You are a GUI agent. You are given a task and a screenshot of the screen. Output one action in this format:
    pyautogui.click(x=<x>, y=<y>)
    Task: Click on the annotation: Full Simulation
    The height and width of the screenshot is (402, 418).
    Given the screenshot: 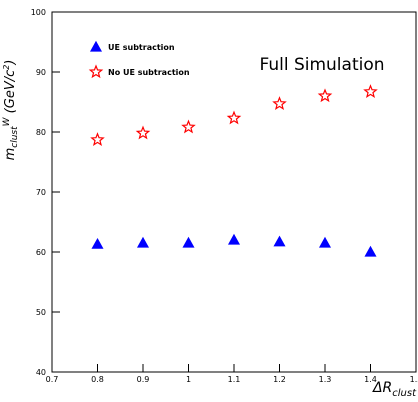 What is the action you would take?
    pyautogui.click(x=321, y=65)
    